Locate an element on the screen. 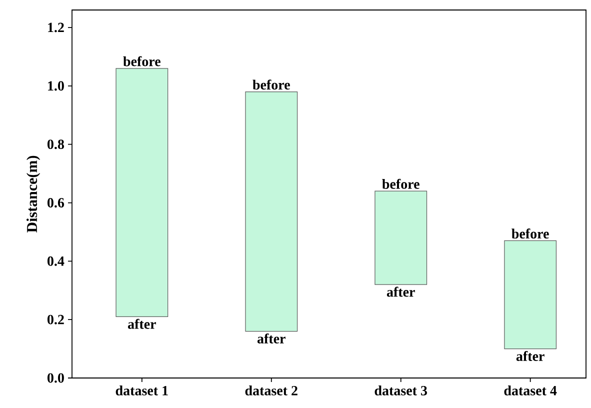 This screenshot has width=591, height=408. y-tick-label: 0.2 is located at coordinates (56, 319).